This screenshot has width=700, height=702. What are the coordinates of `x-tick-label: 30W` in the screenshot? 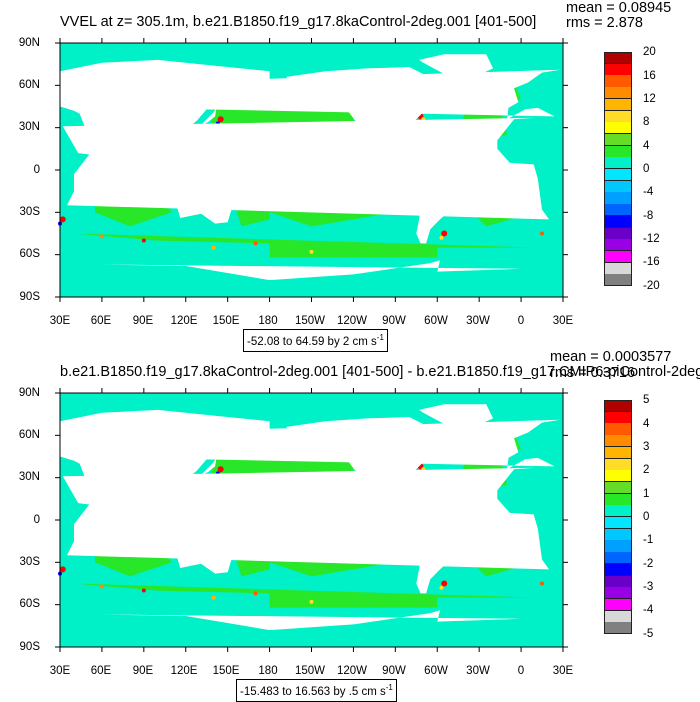 It's located at (478, 321).